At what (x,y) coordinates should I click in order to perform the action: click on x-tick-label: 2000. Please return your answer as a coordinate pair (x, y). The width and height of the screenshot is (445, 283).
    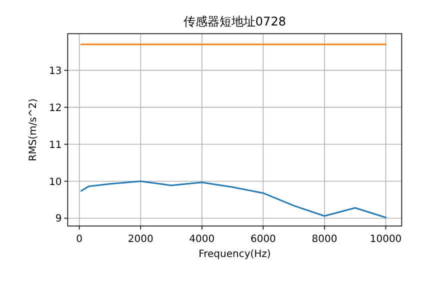
    Looking at the image, I should click on (141, 239).